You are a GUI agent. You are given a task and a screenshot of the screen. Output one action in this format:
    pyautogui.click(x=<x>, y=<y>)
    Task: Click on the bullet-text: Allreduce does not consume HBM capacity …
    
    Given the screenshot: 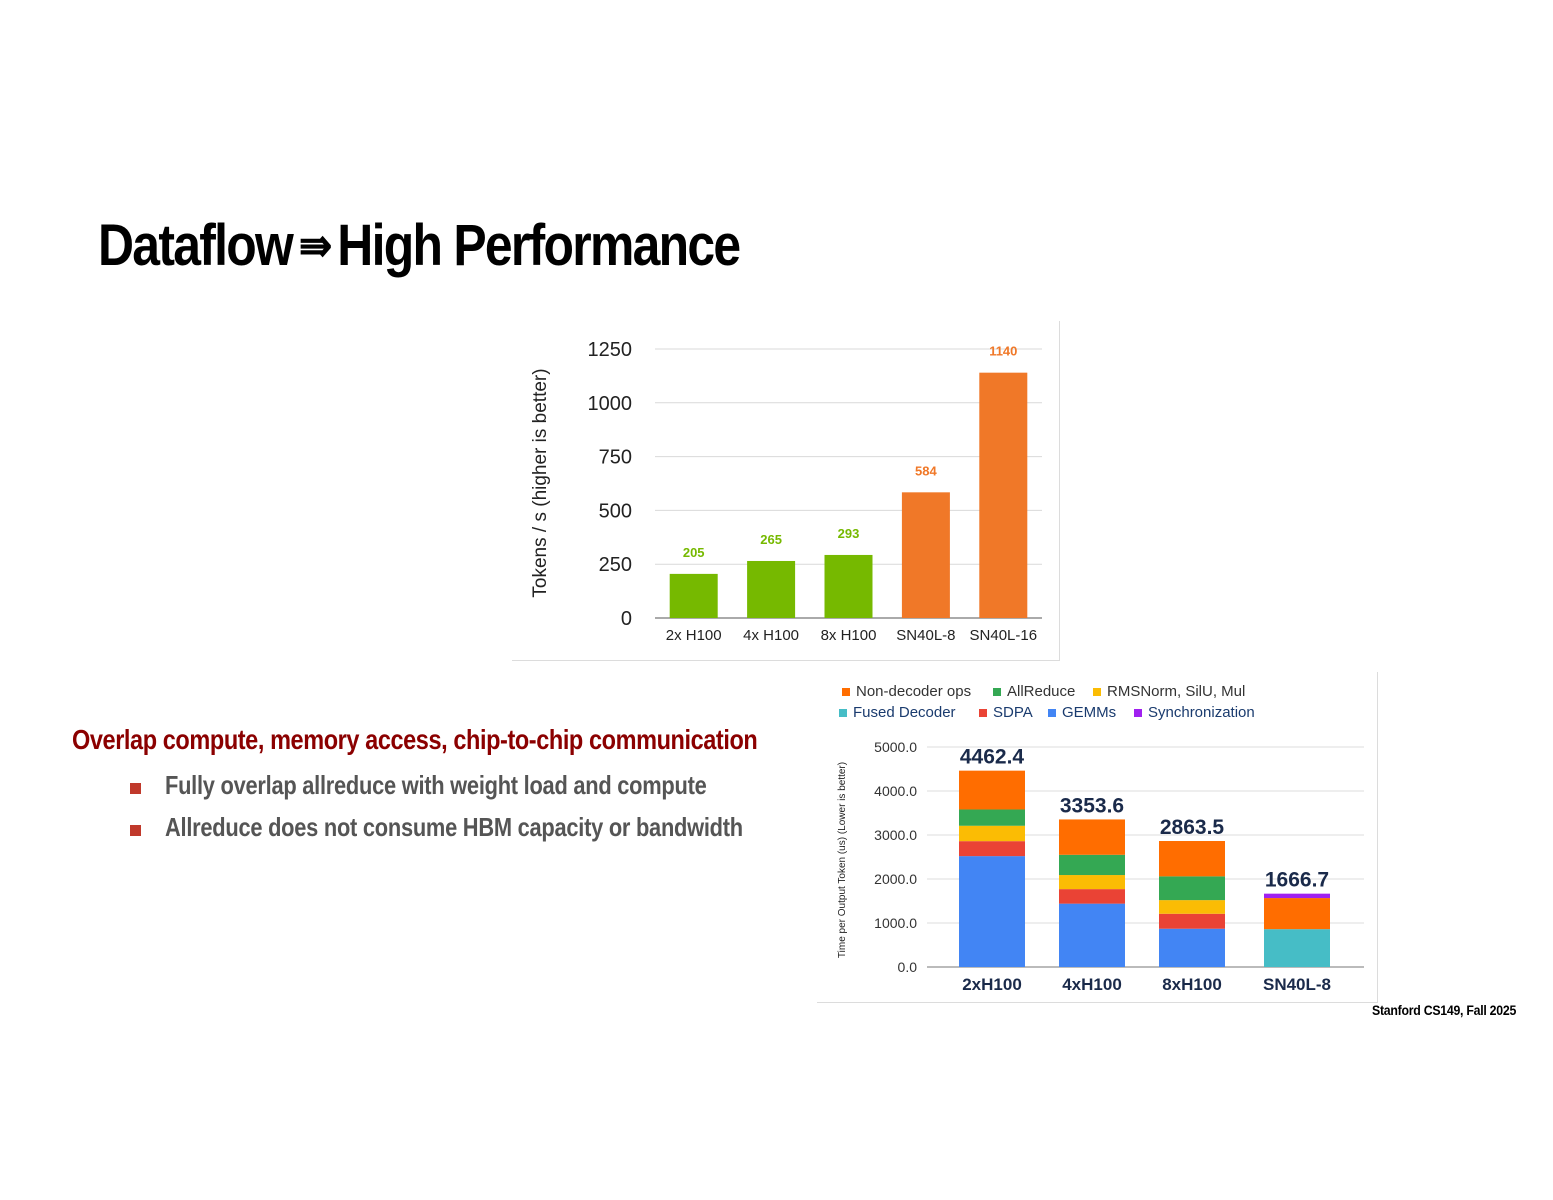 What is the action you would take?
    pyautogui.click(x=454, y=827)
    